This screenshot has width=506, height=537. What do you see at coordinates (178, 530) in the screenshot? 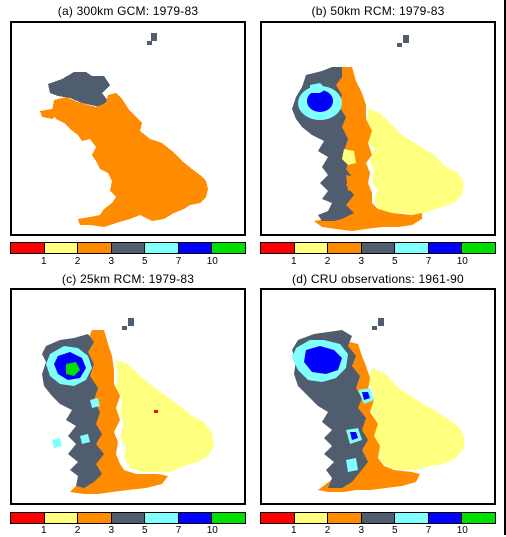
I see `panel-c-tick-5: 7` at bounding box center [178, 530].